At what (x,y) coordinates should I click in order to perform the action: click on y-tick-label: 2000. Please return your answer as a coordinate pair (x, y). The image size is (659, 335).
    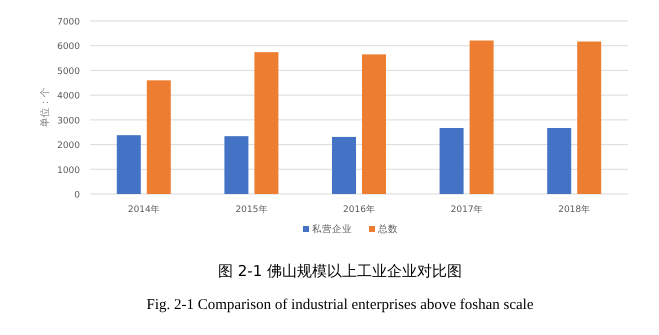
    Looking at the image, I should click on (68, 146).